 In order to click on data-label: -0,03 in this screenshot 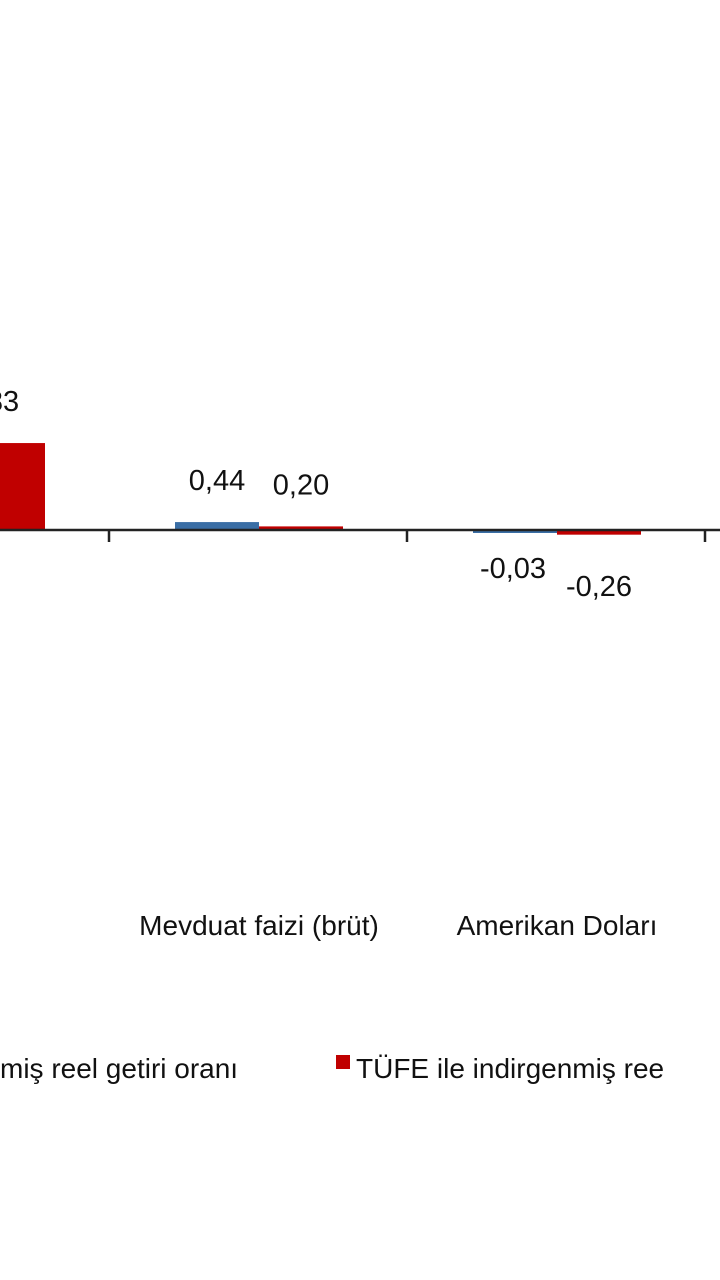, I will do `click(513, 569)`.